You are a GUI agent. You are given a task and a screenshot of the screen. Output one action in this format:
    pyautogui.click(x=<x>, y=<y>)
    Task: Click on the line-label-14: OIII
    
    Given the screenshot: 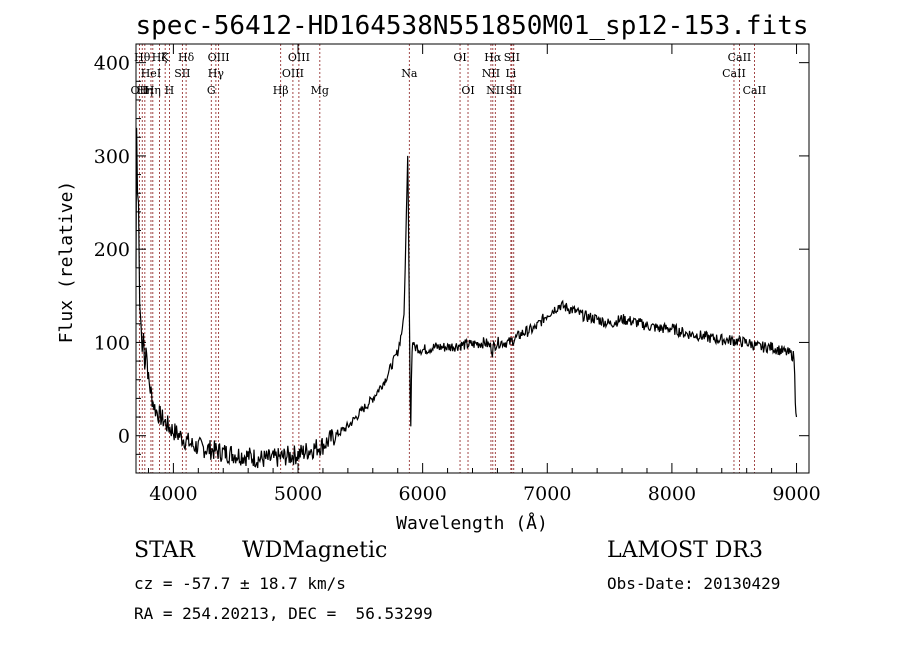 What is the action you would take?
    pyautogui.click(x=293, y=73)
    